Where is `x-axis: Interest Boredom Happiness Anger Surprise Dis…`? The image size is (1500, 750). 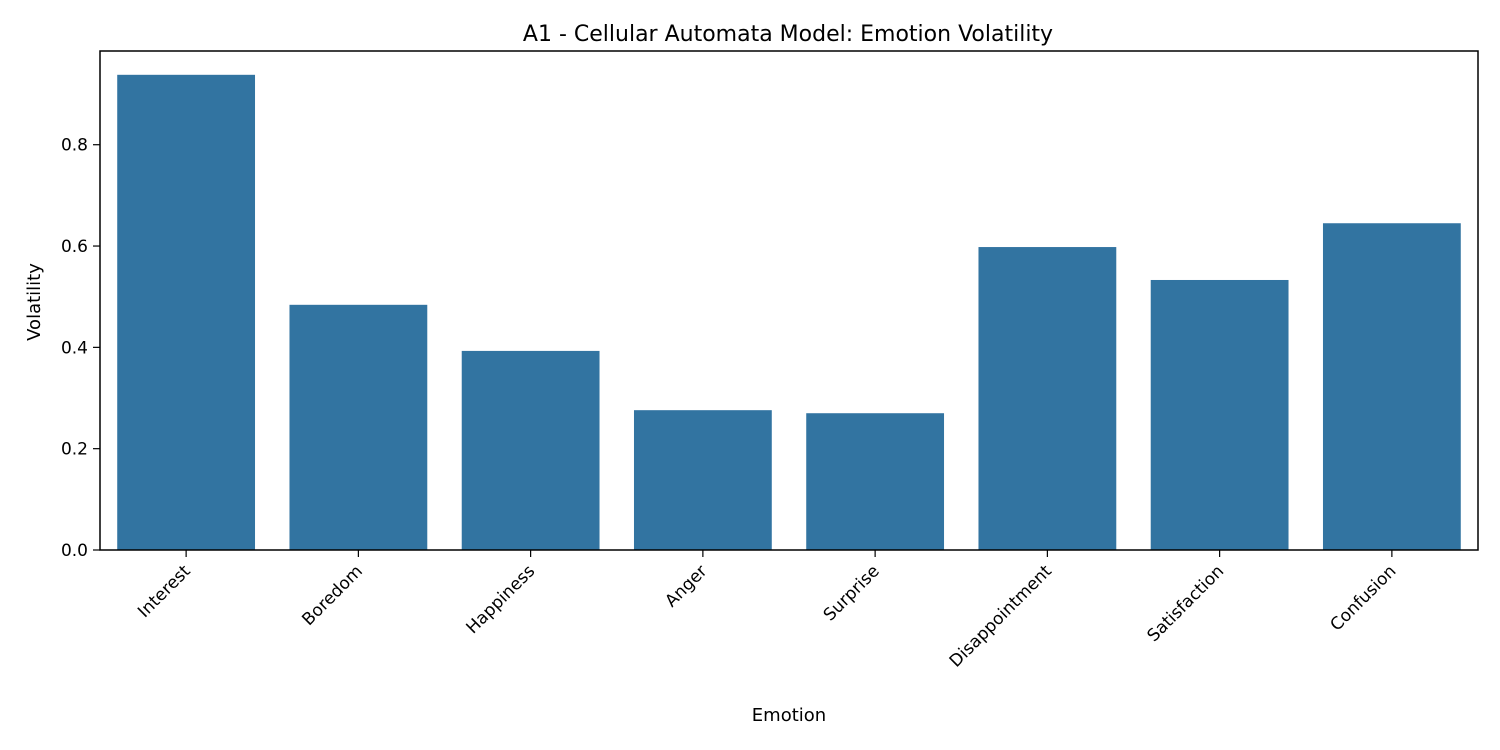
x-axis: Interest Boredom Happiness Anger Surprise Dis… is located at coordinates (767, 610).